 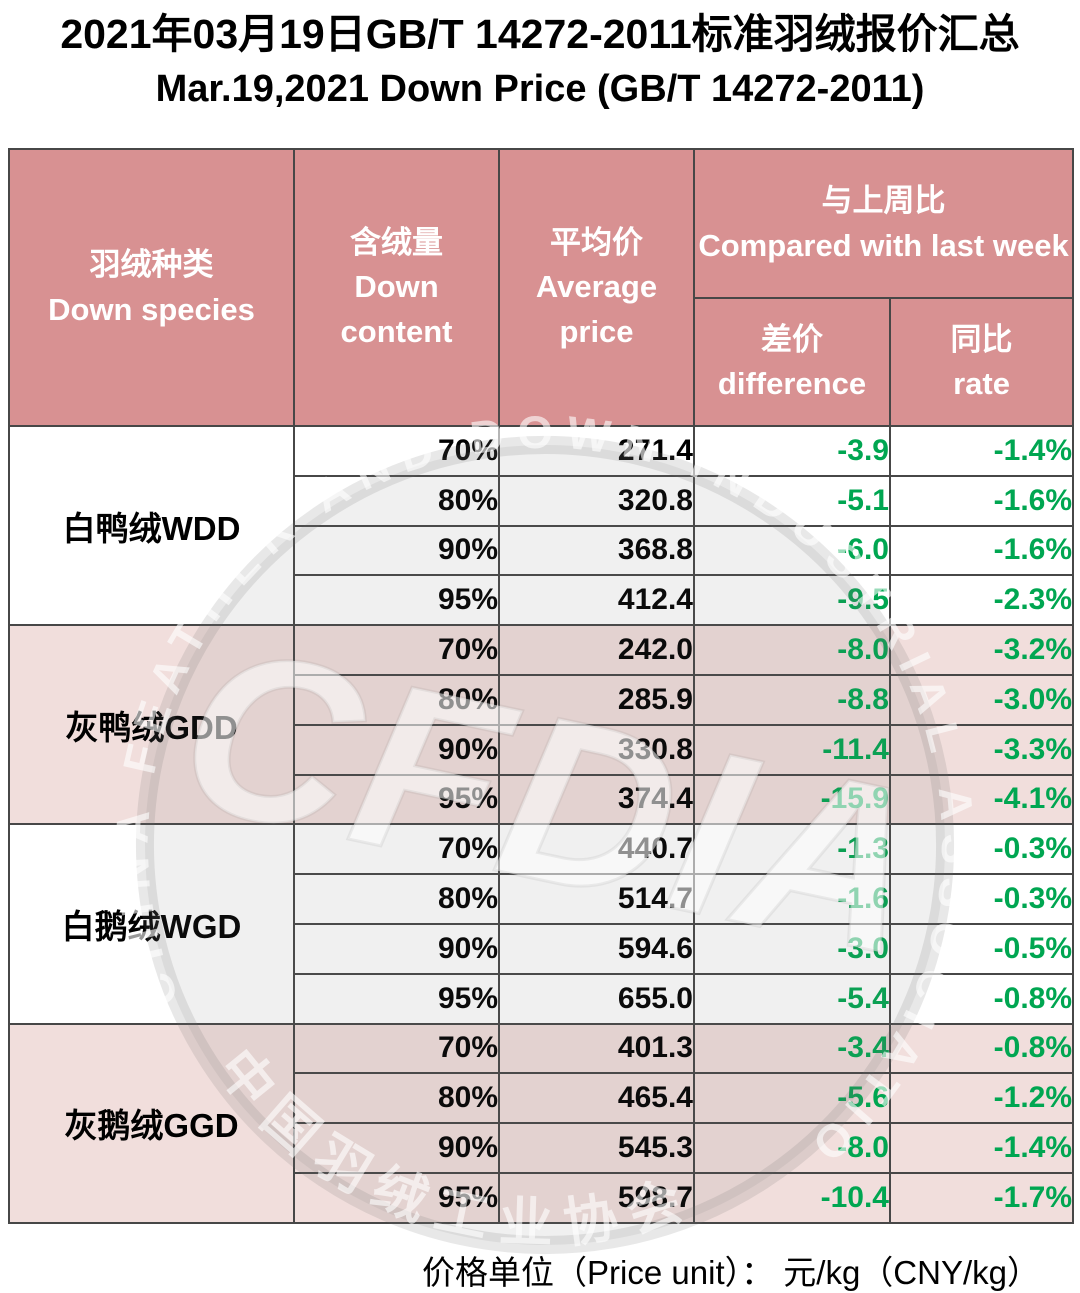 I want to click on difference-cell: -15.9, so click(x=792, y=799).